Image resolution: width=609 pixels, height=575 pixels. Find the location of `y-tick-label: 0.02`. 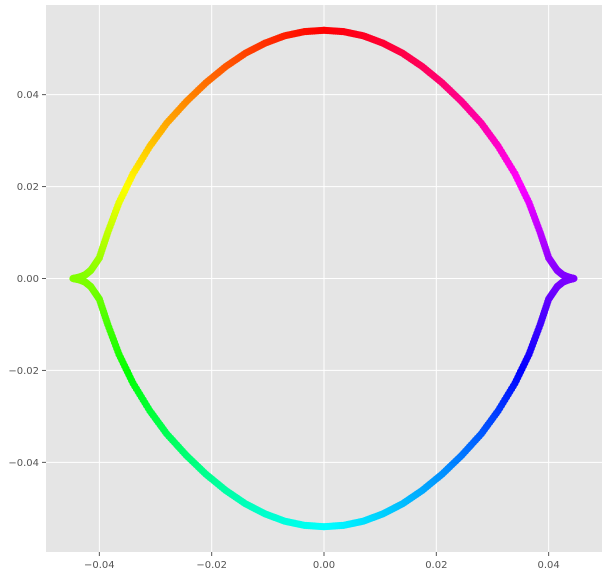

y-tick-label: 0.02 is located at coordinates (28, 187).